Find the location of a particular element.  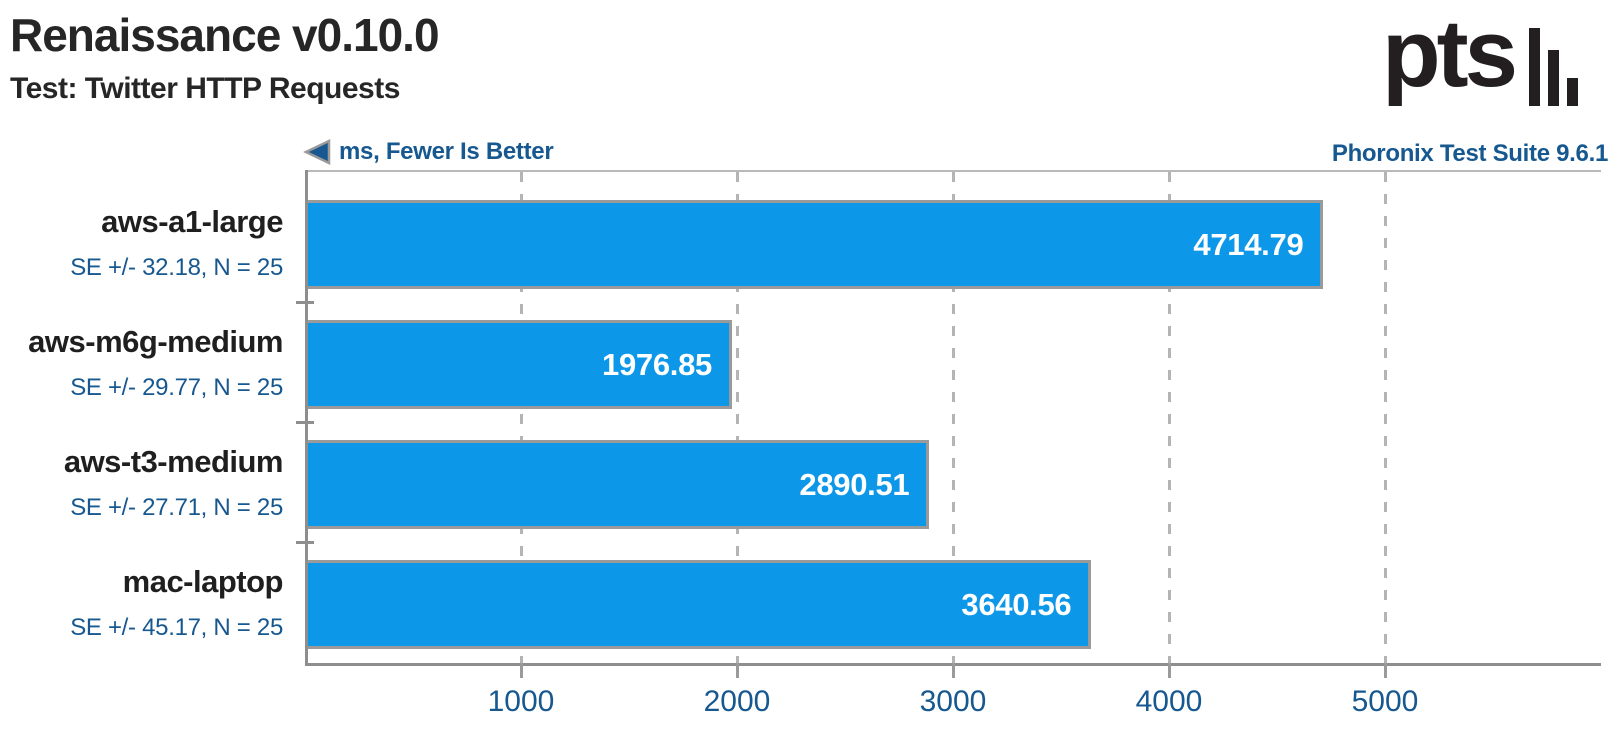

gridline-2000 is located at coordinates (737, 417).